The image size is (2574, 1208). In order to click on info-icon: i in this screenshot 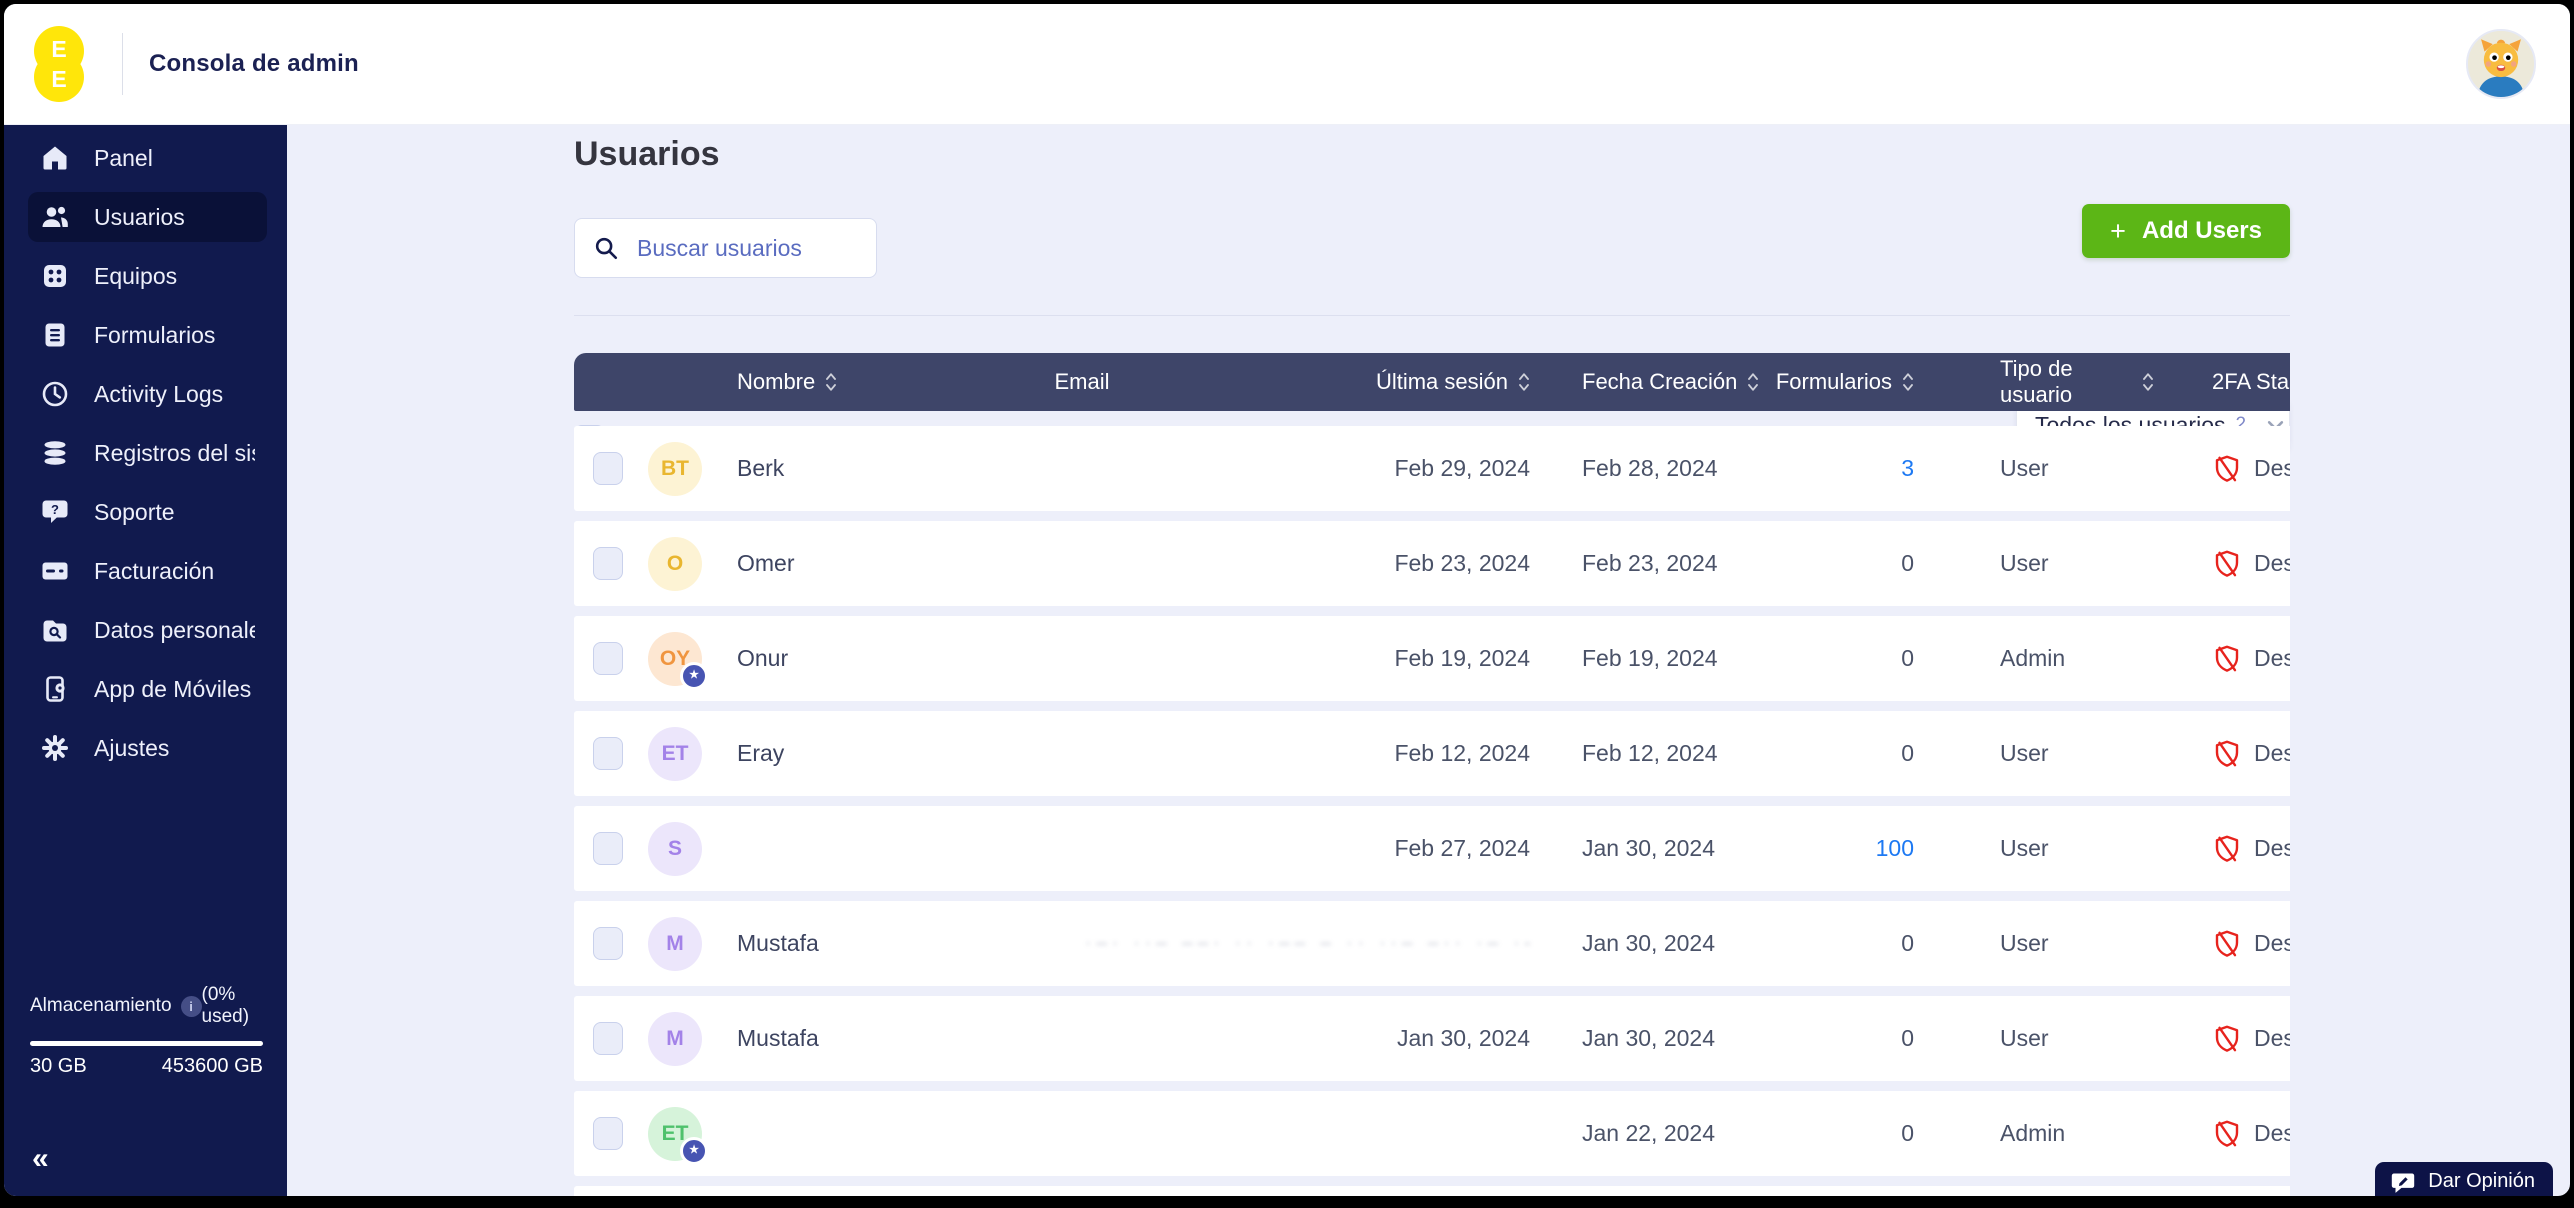, I will do `click(191, 1006)`.